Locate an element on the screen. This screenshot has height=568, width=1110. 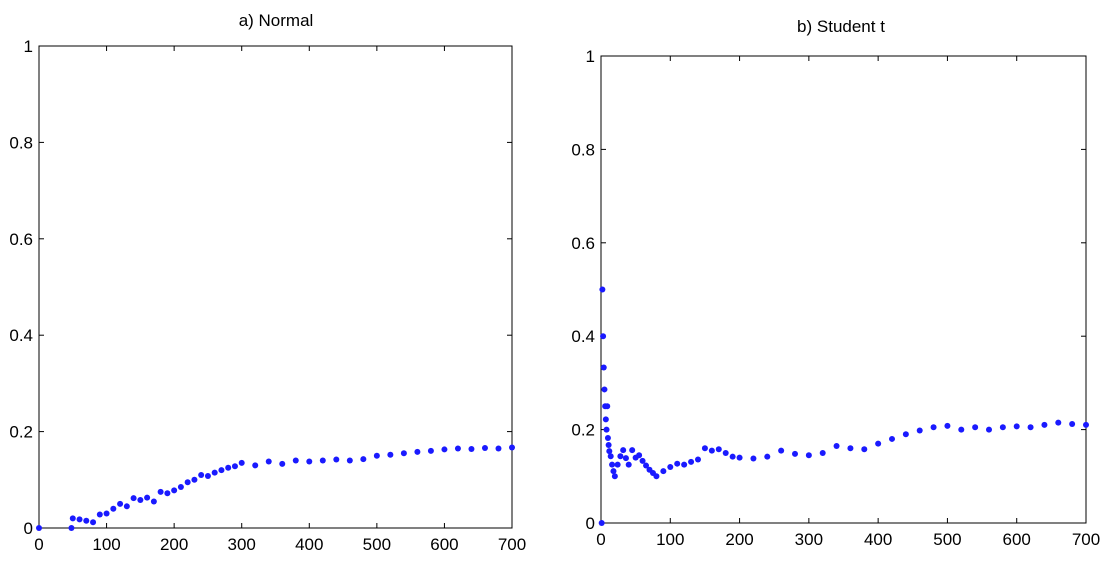
panel-a-ytick-label: 0.6 is located at coordinates (21, 239).